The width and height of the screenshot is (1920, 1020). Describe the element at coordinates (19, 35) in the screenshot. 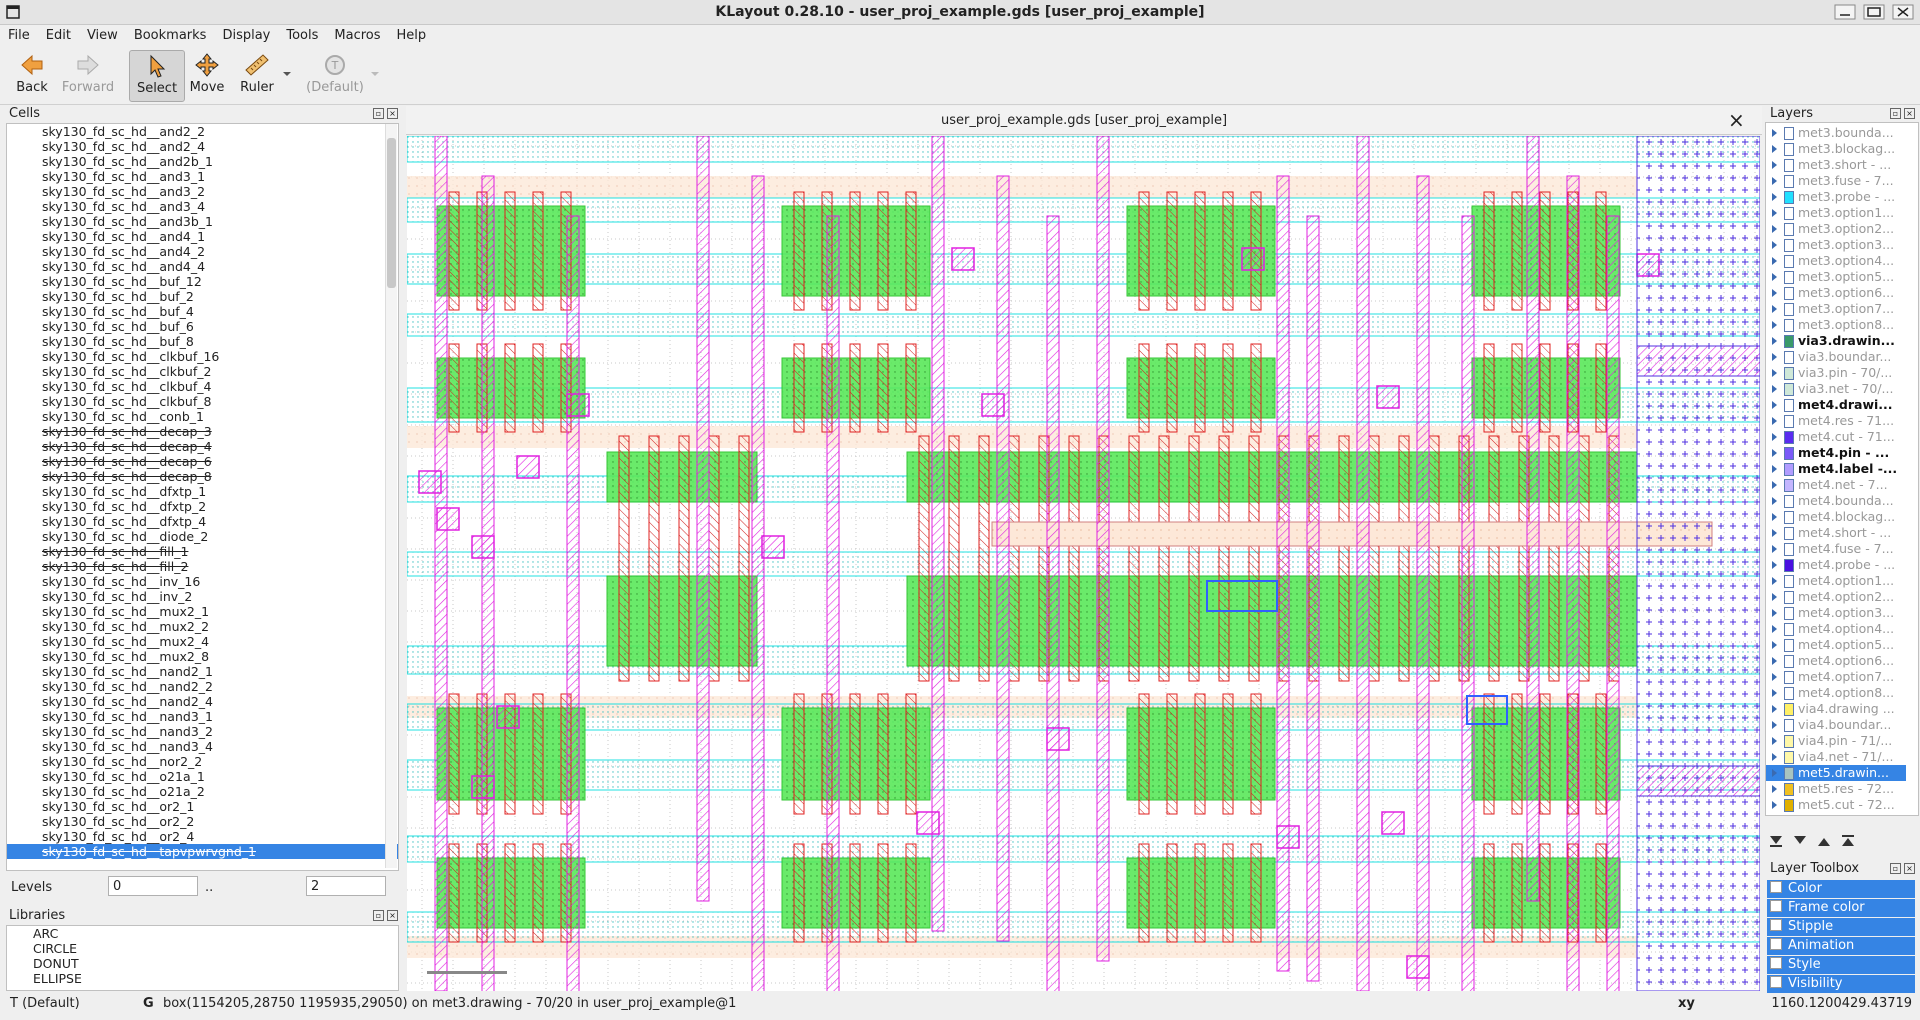

I see `menu-item: File` at that location.